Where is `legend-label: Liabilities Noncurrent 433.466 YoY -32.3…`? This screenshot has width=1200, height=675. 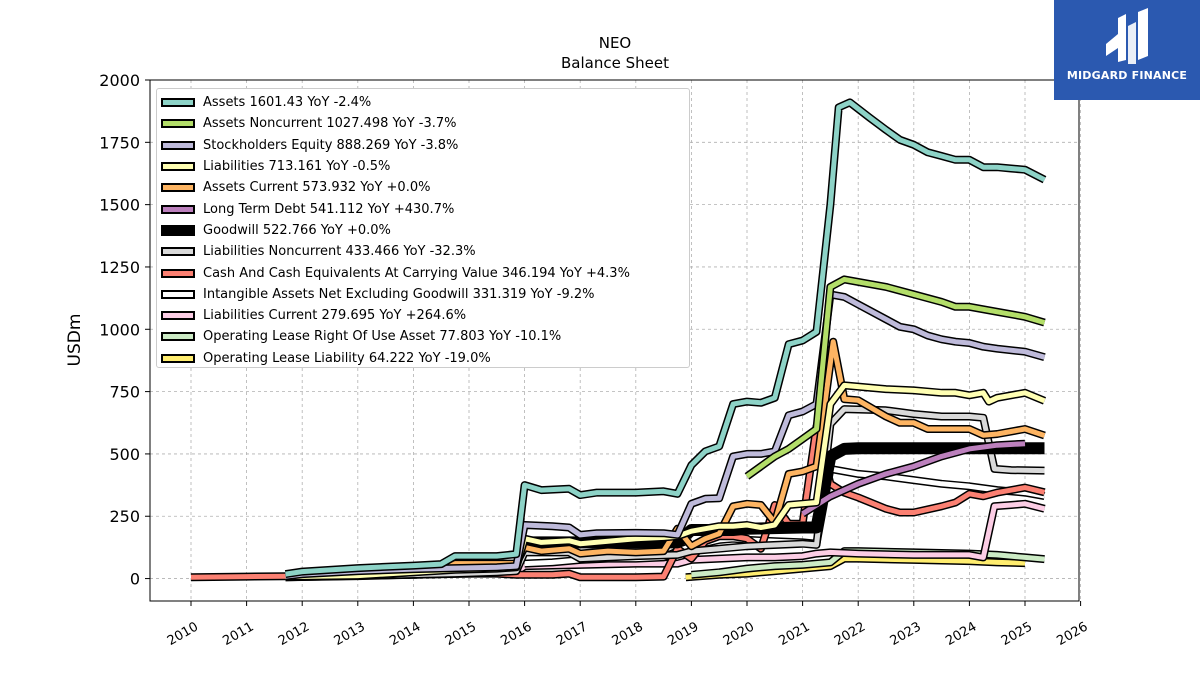
legend-label: Liabilities Noncurrent 433.466 YoY -32.3… is located at coordinates (339, 252).